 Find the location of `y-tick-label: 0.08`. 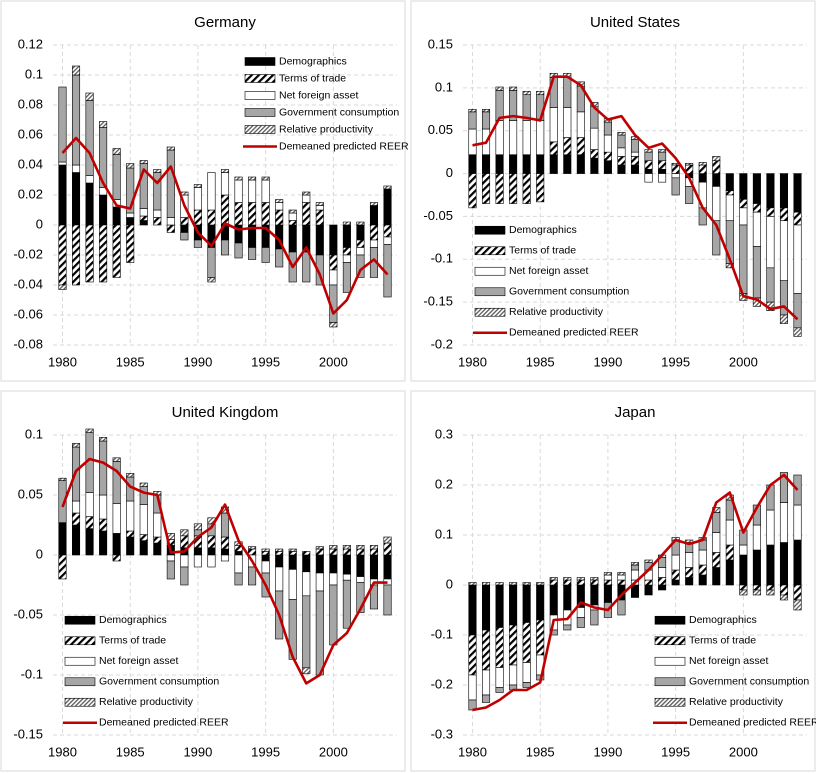

y-tick-label: 0.08 is located at coordinates (30, 103).